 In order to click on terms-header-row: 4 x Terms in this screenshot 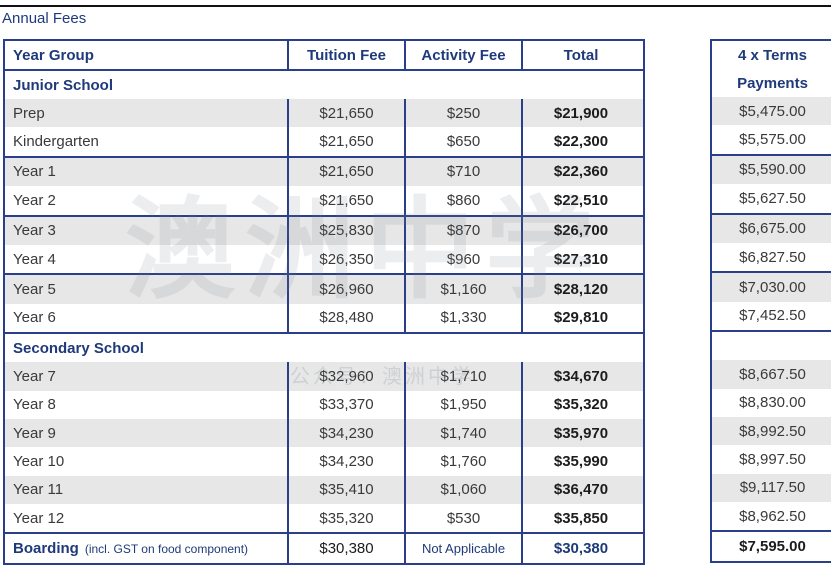, I will do `click(771, 55)`.